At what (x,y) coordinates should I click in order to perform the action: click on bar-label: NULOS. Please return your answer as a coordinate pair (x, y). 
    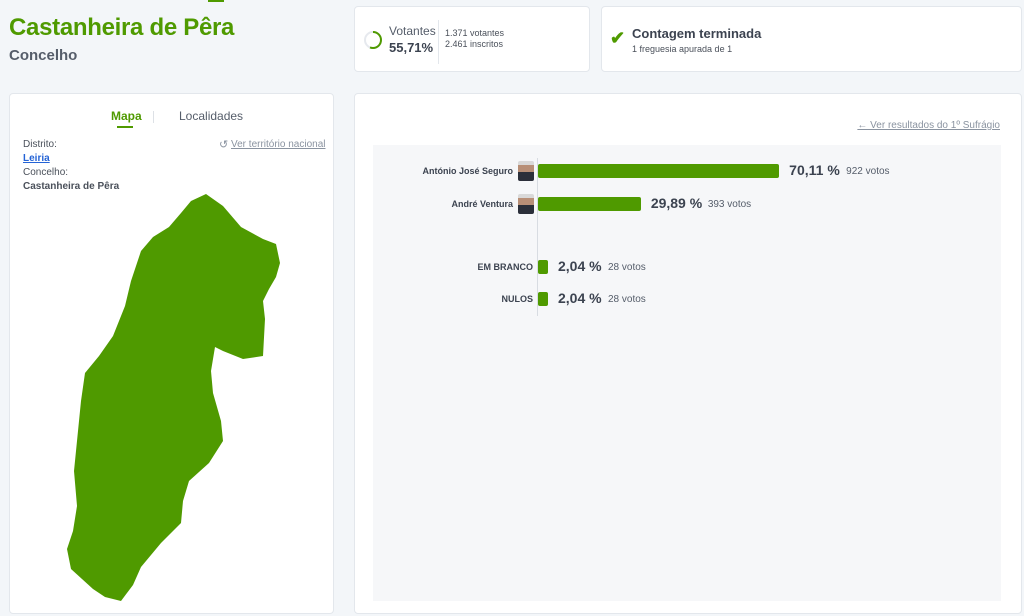
    Looking at the image, I should click on (517, 299).